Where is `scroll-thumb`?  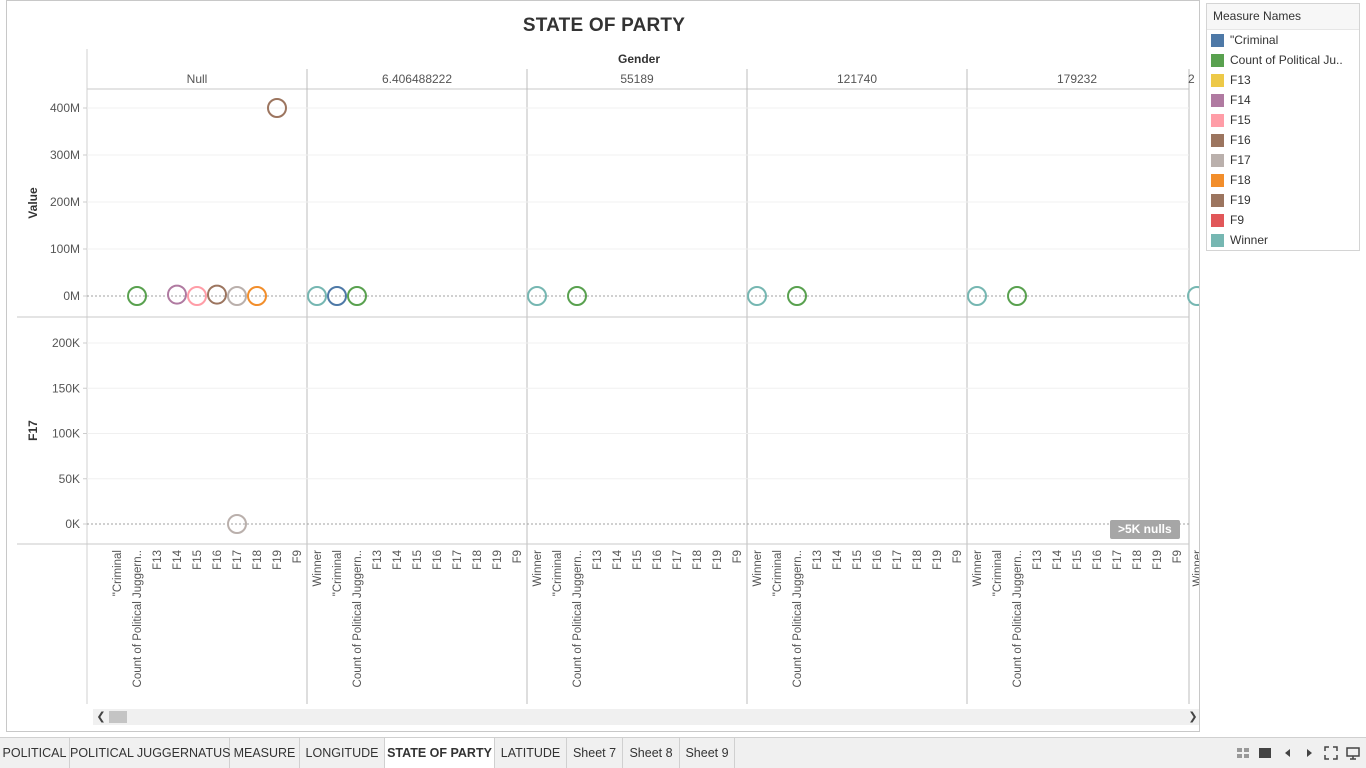 scroll-thumb is located at coordinates (118, 717).